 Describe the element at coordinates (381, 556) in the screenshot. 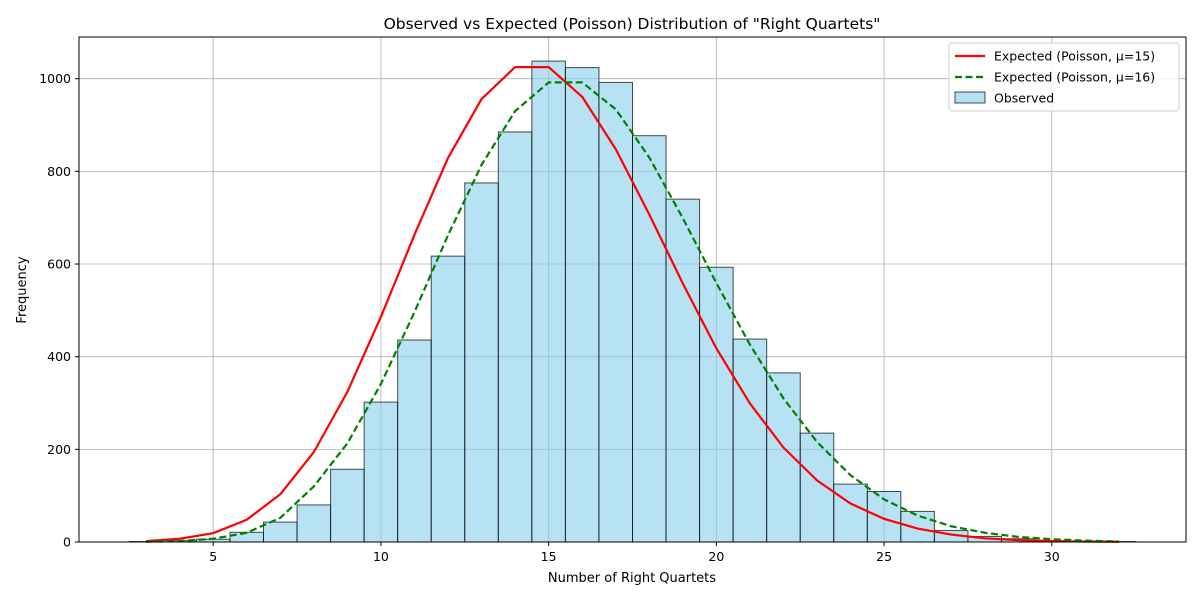

I see `x-tick-label: 10` at that location.